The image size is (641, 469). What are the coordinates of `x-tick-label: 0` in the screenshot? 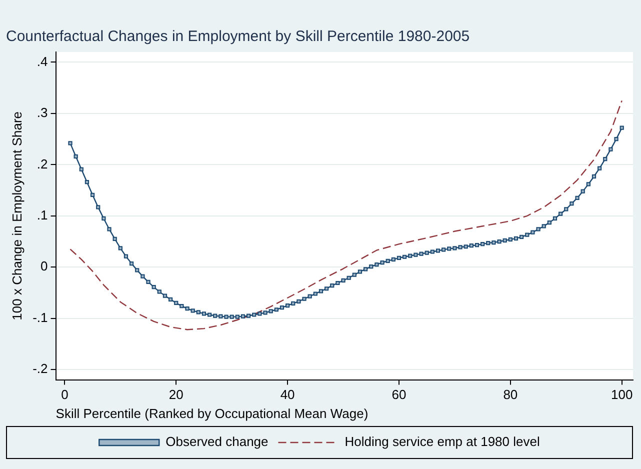 It's located at (64, 394).